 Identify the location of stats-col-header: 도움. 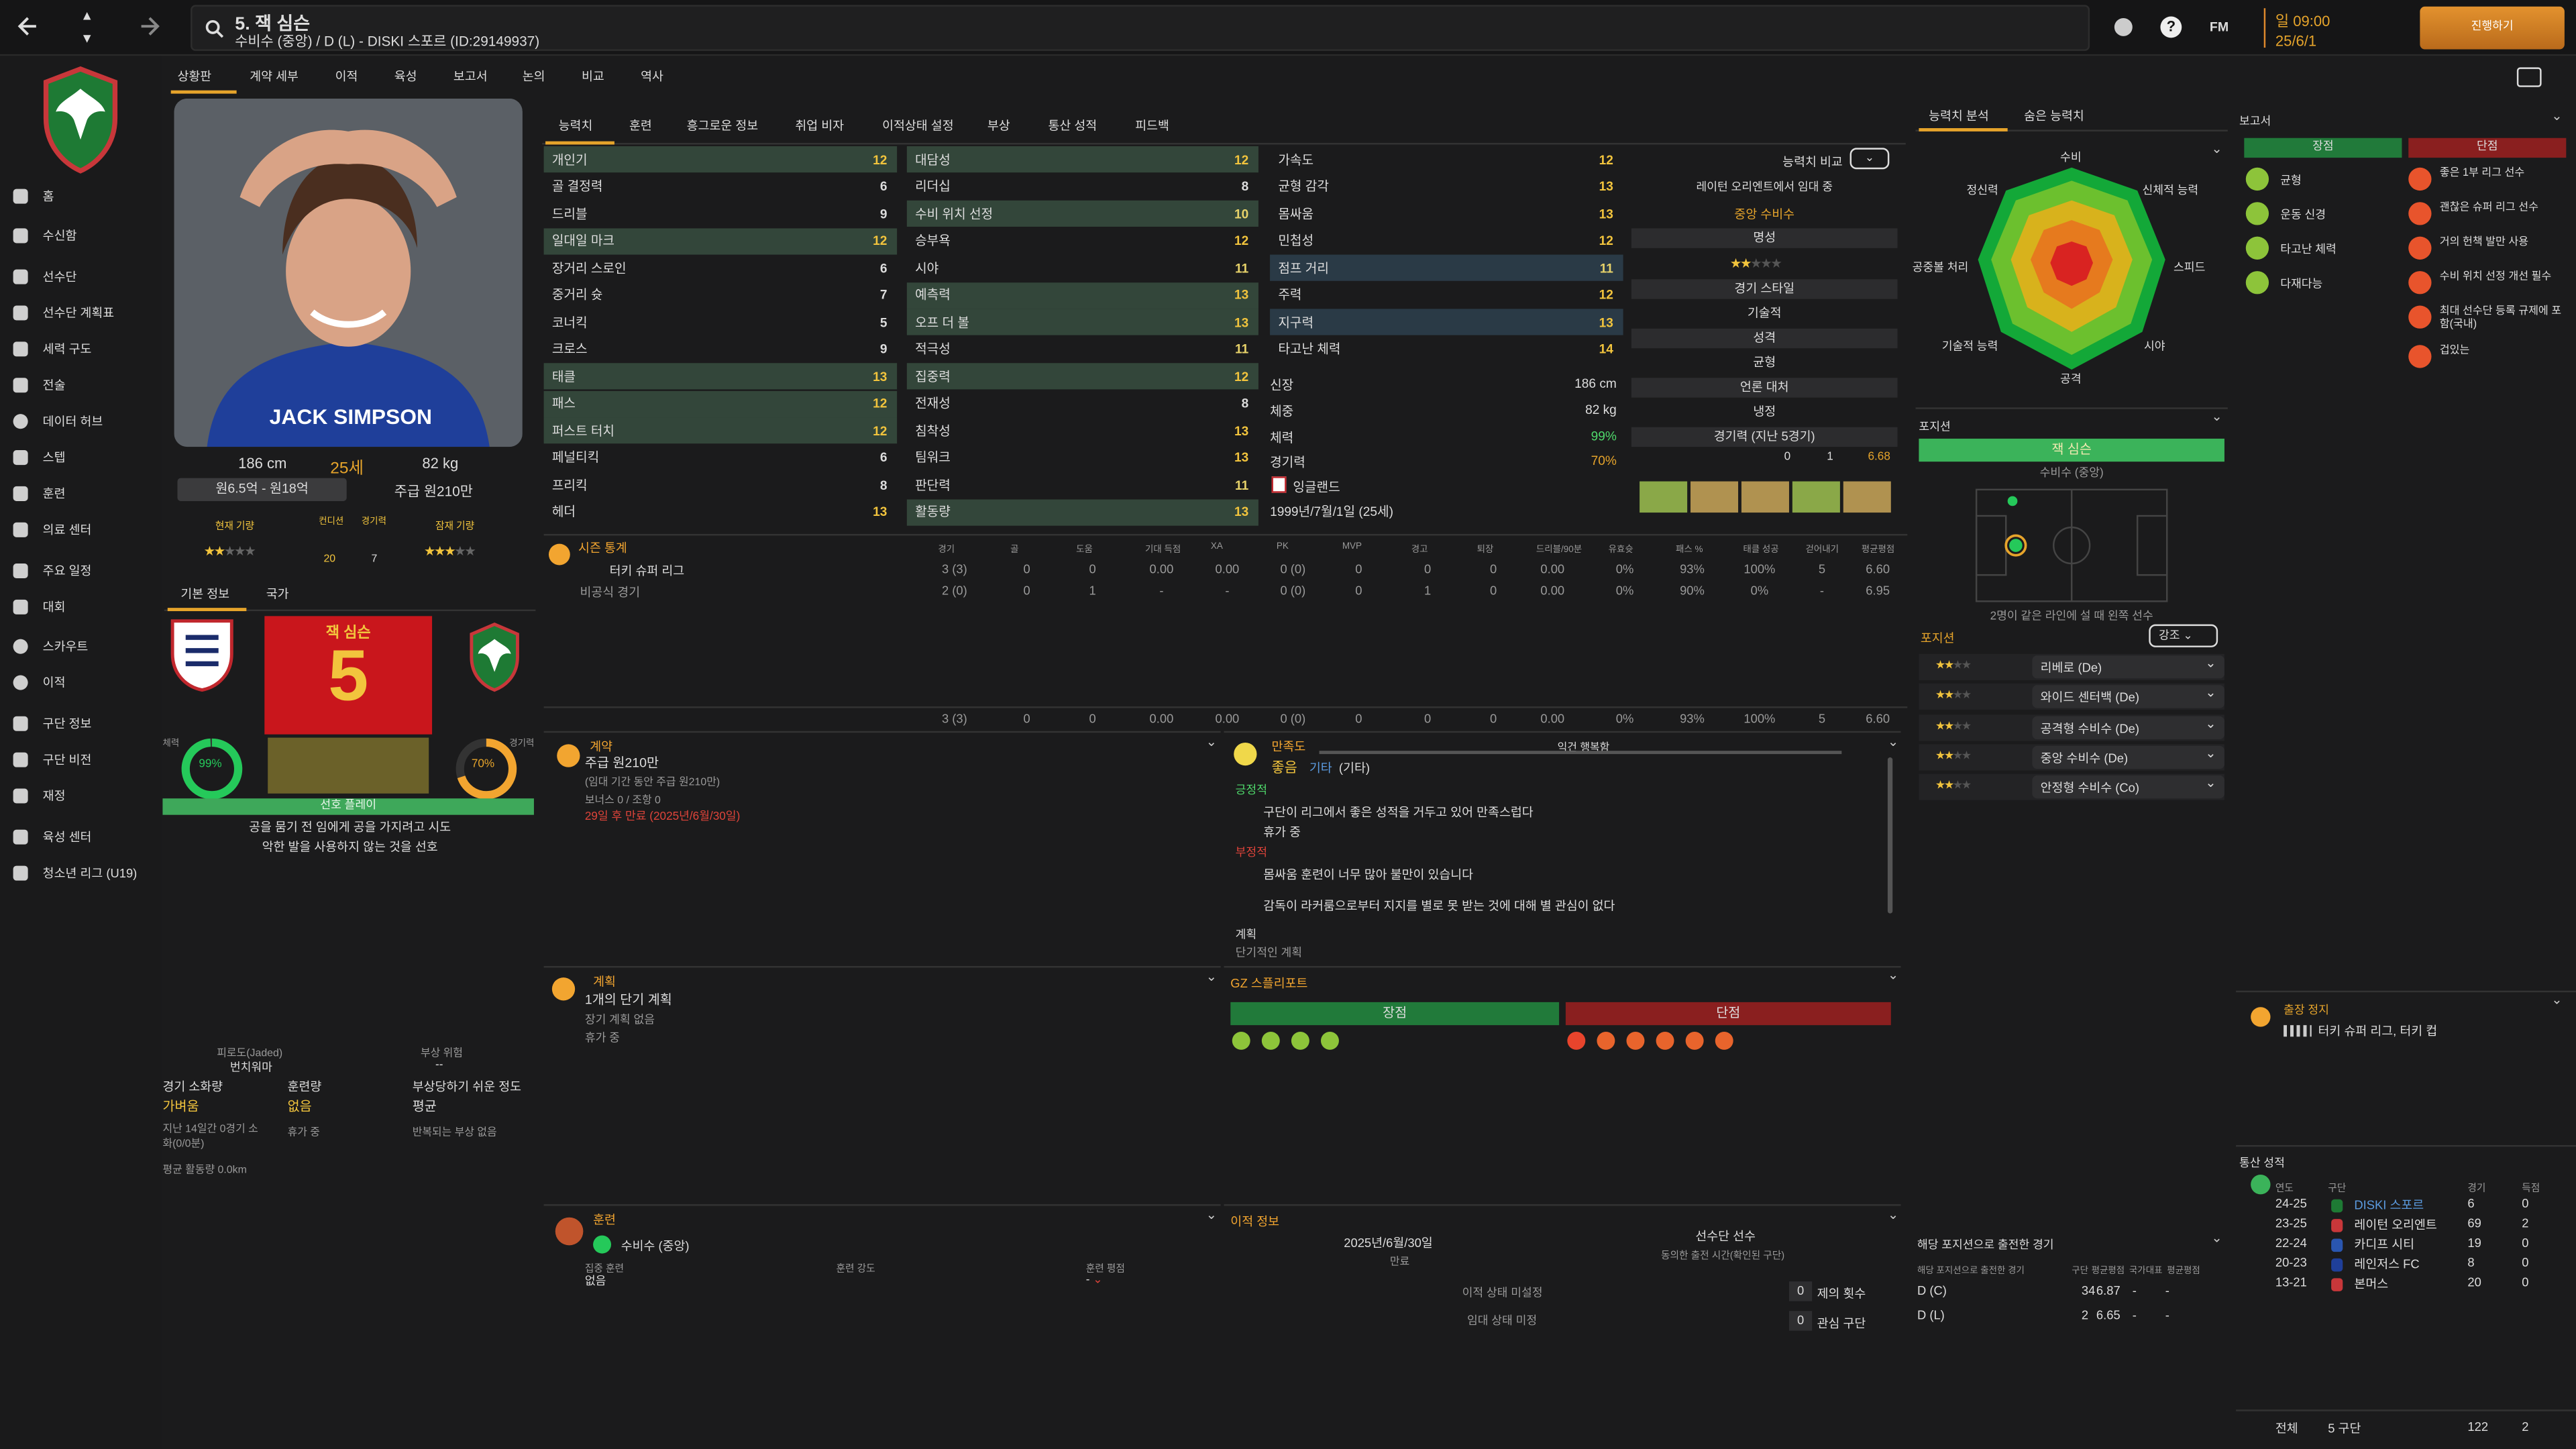
(1084, 550).